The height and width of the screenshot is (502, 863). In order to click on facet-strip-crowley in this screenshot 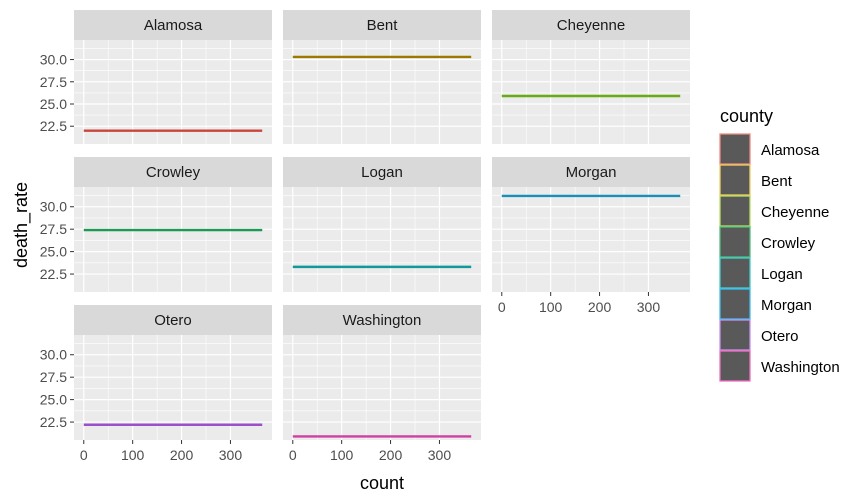, I will do `click(173, 172)`.